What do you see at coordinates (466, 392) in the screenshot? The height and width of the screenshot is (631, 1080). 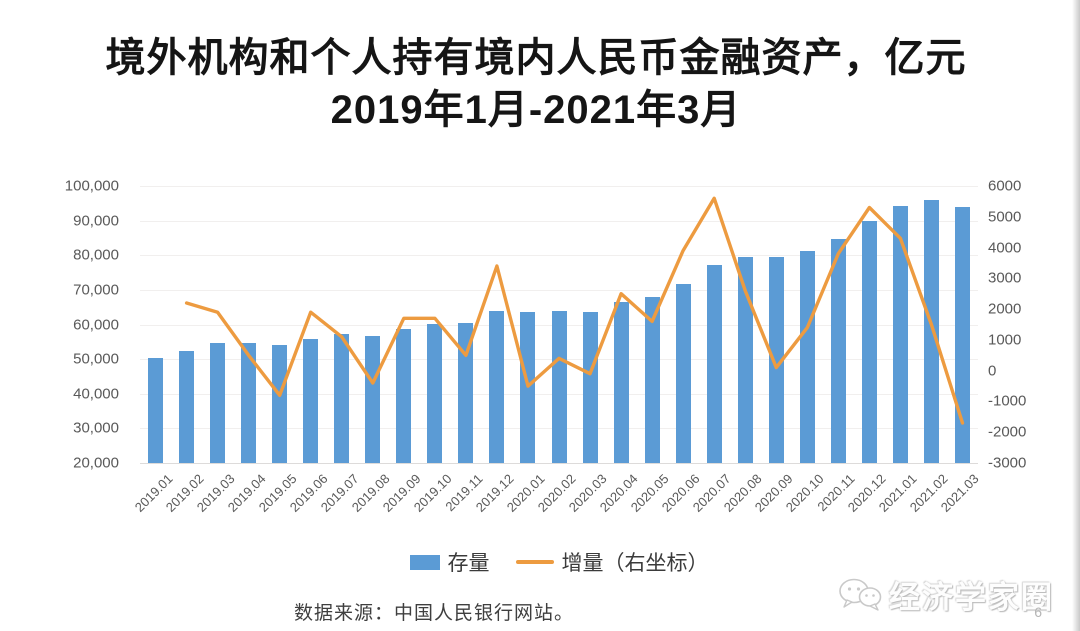 I see `bar-2019.11` at bounding box center [466, 392].